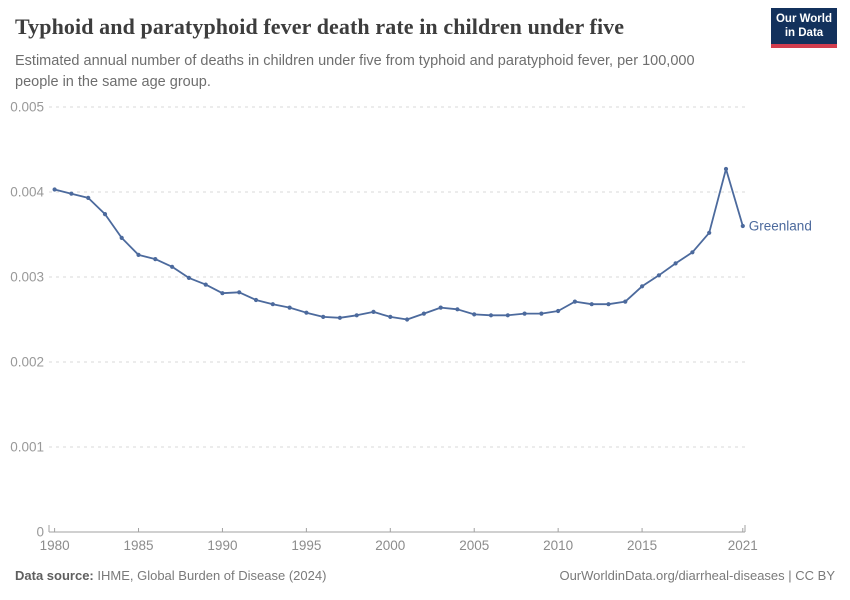 The image size is (850, 600). What do you see at coordinates (40, 532) in the screenshot?
I see `y-tick-label: 0` at bounding box center [40, 532].